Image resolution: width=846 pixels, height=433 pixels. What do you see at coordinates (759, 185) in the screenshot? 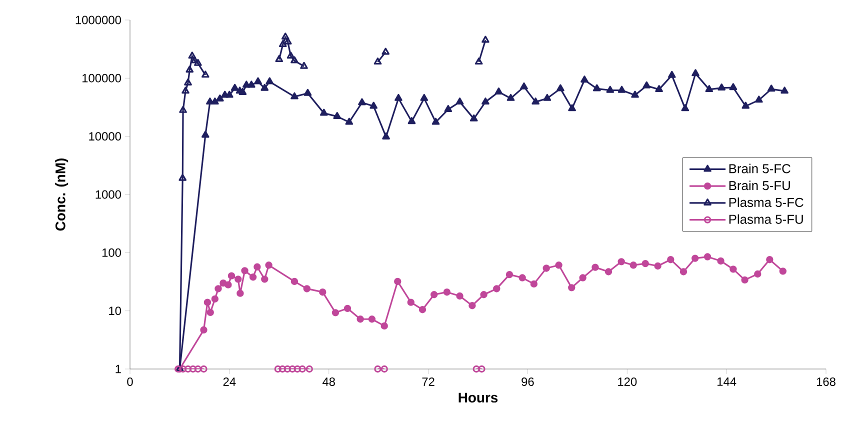
I see `legend-label: Brain 5-FU` at bounding box center [759, 185].